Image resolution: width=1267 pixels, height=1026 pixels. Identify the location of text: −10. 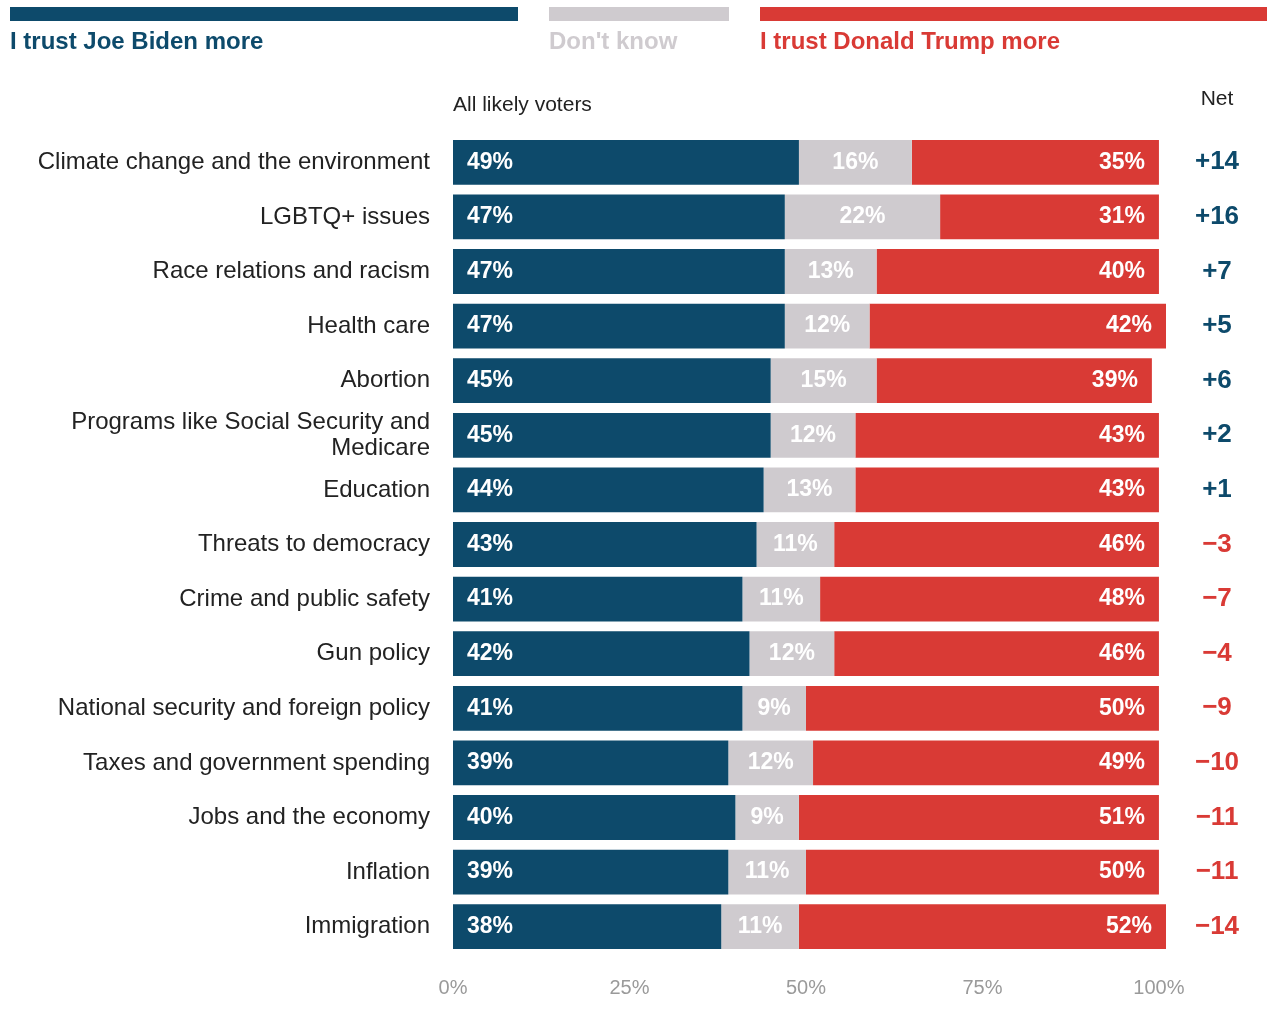
(1217, 761).